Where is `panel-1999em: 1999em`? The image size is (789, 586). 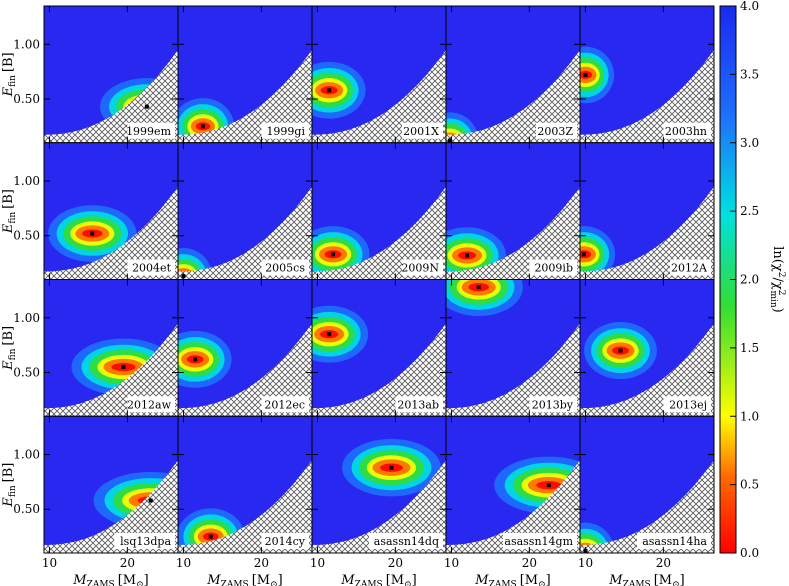 panel-1999em: 1999em is located at coordinates (111, 74).